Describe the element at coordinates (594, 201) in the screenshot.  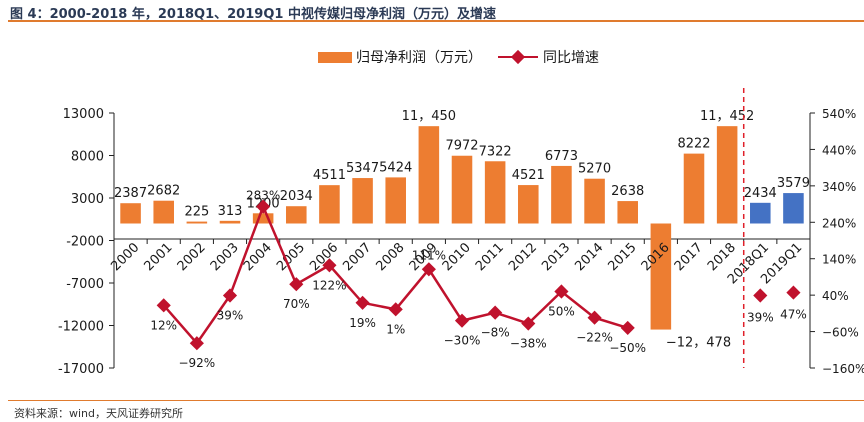
I see `bar-2014` at that location.